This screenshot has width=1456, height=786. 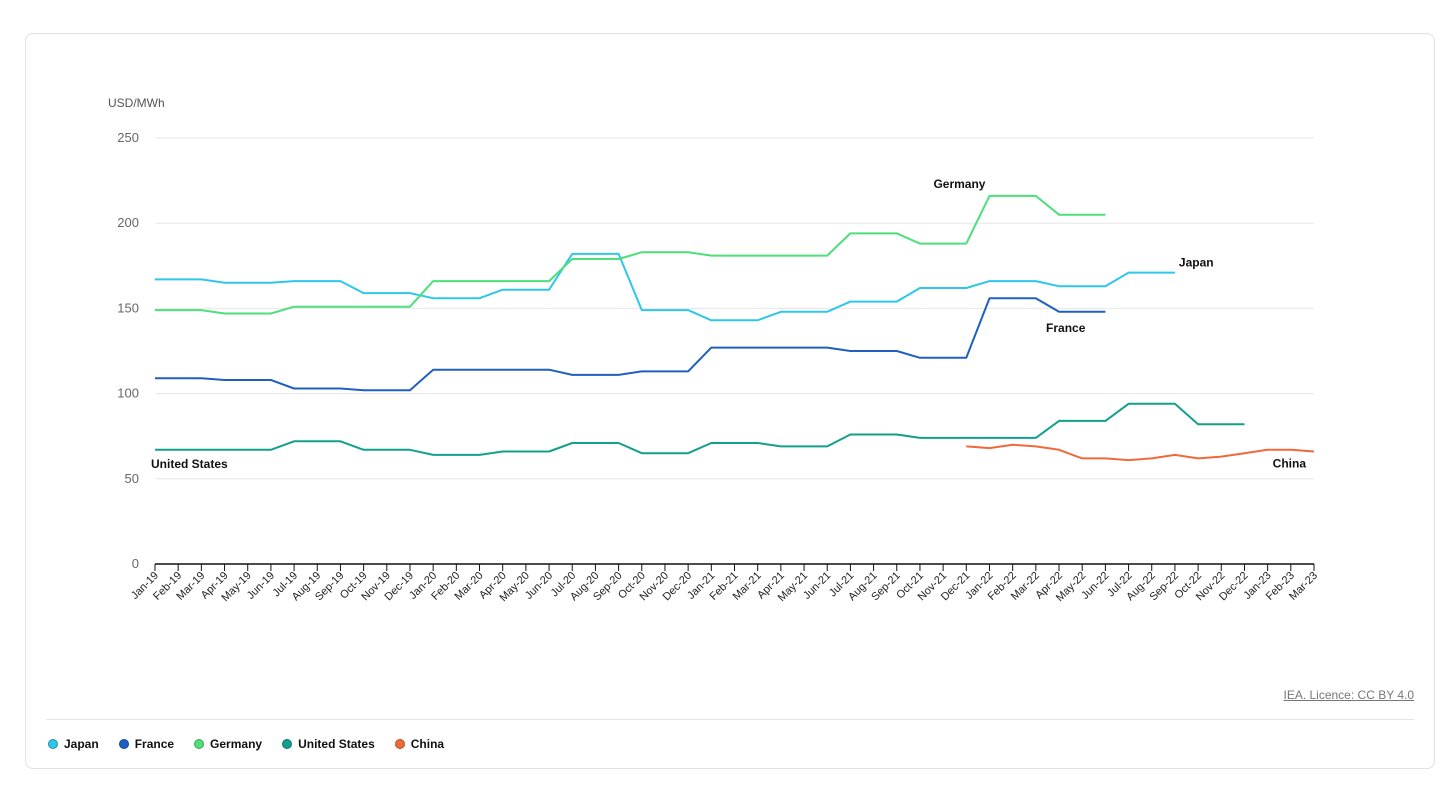 What do you see at coordinates (81, 744) in the screenshot?
I see `legend-label: Japan` at bounding box center [81, 744].